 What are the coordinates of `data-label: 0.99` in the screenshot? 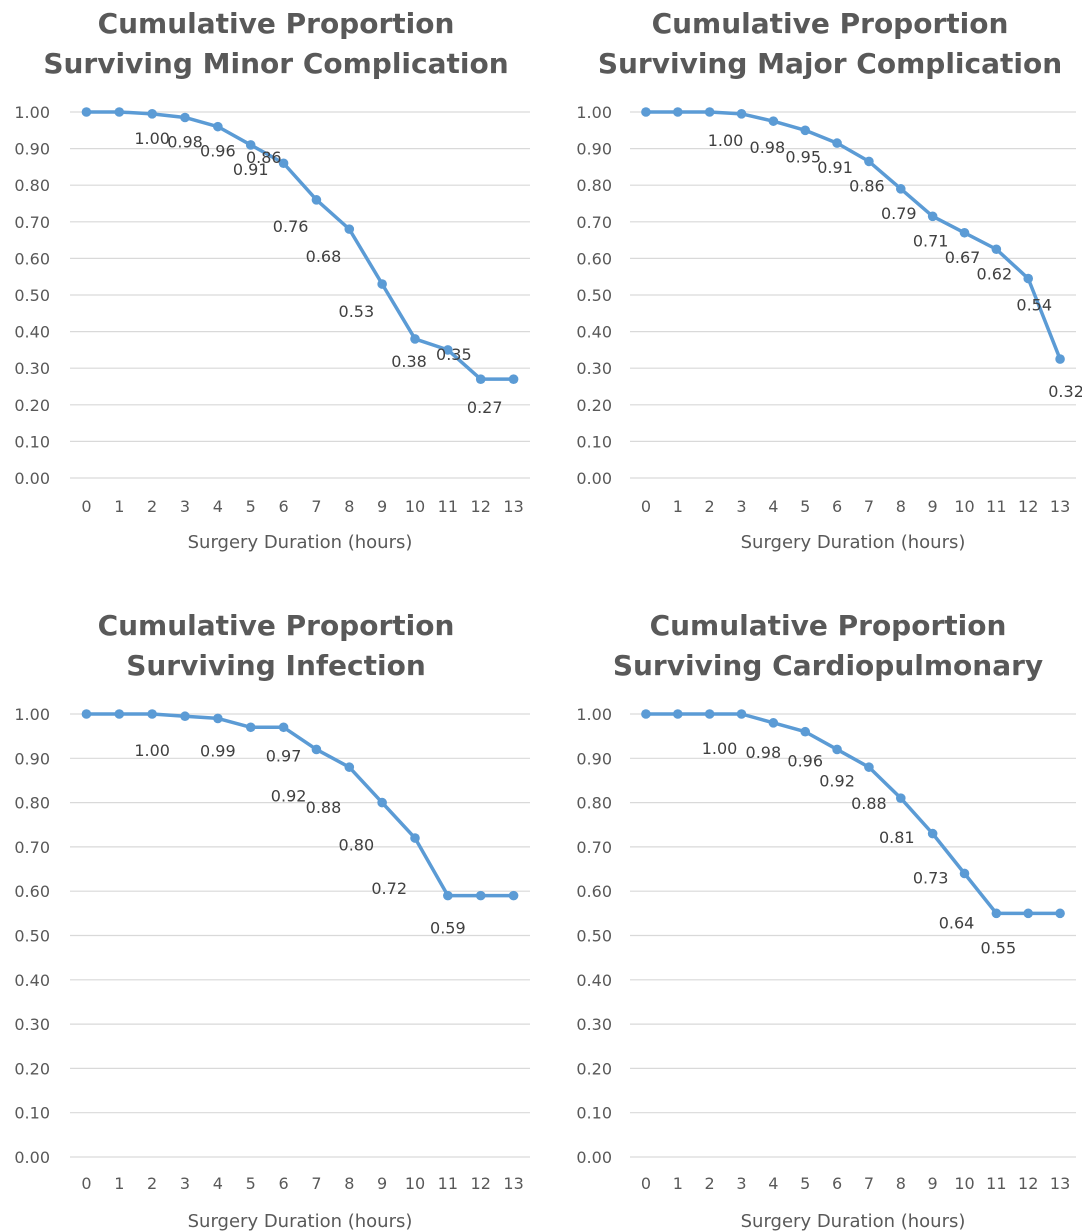 It's located at (218, 750).